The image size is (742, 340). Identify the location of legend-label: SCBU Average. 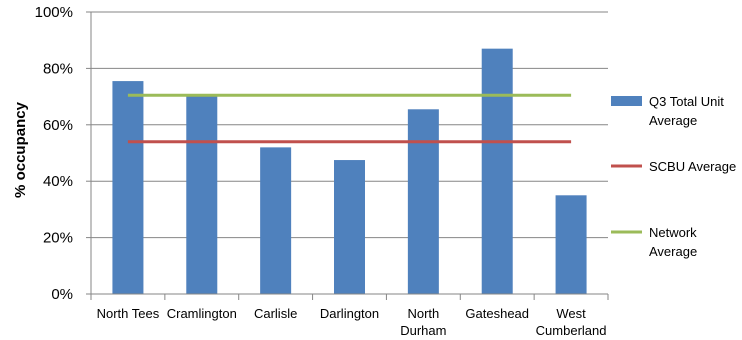
(692, 166).